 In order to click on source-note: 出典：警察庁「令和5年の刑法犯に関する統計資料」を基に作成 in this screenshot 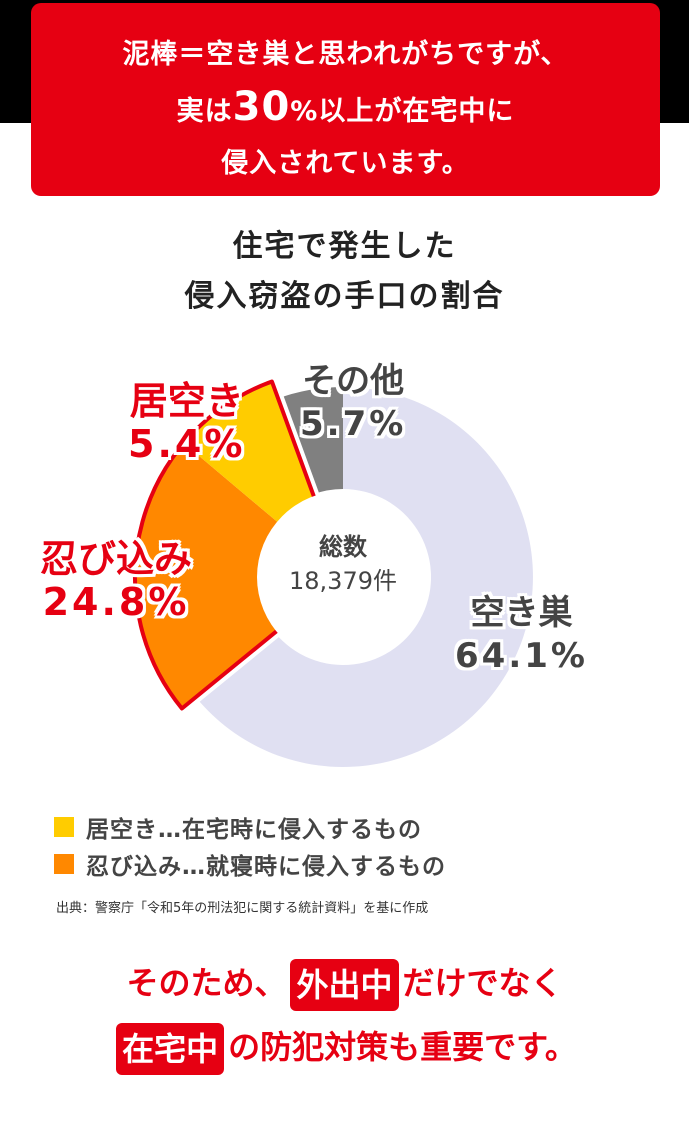, I will do `click(242, 908)`.